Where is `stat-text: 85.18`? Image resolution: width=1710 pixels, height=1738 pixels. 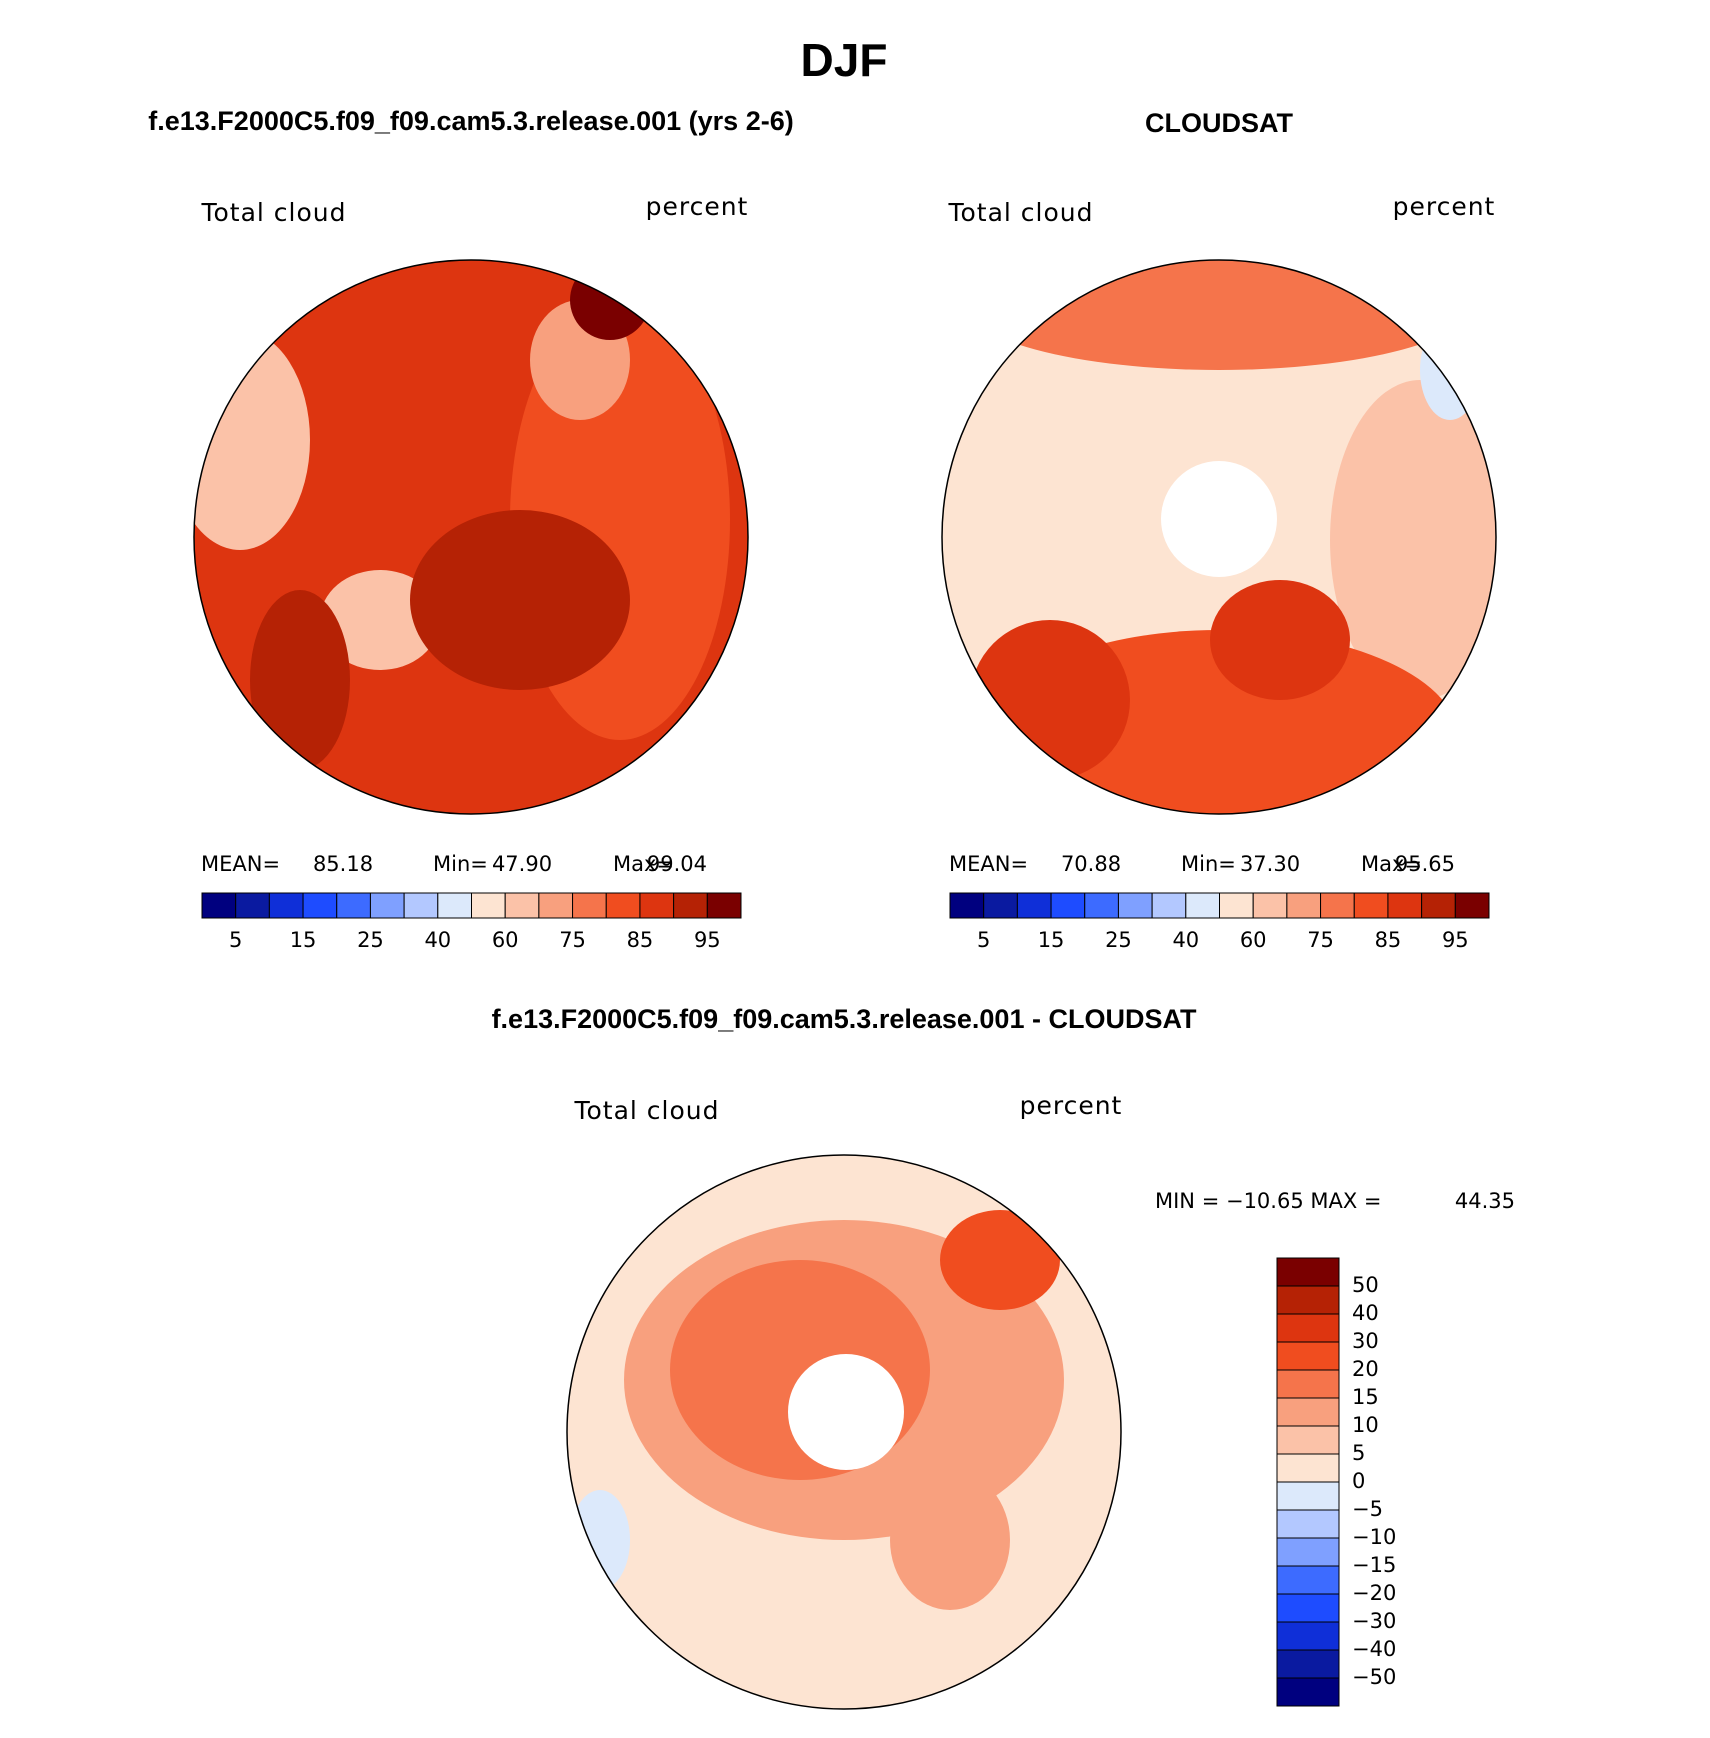
stat-text: 85.18 is located at coordinates (343, 864).